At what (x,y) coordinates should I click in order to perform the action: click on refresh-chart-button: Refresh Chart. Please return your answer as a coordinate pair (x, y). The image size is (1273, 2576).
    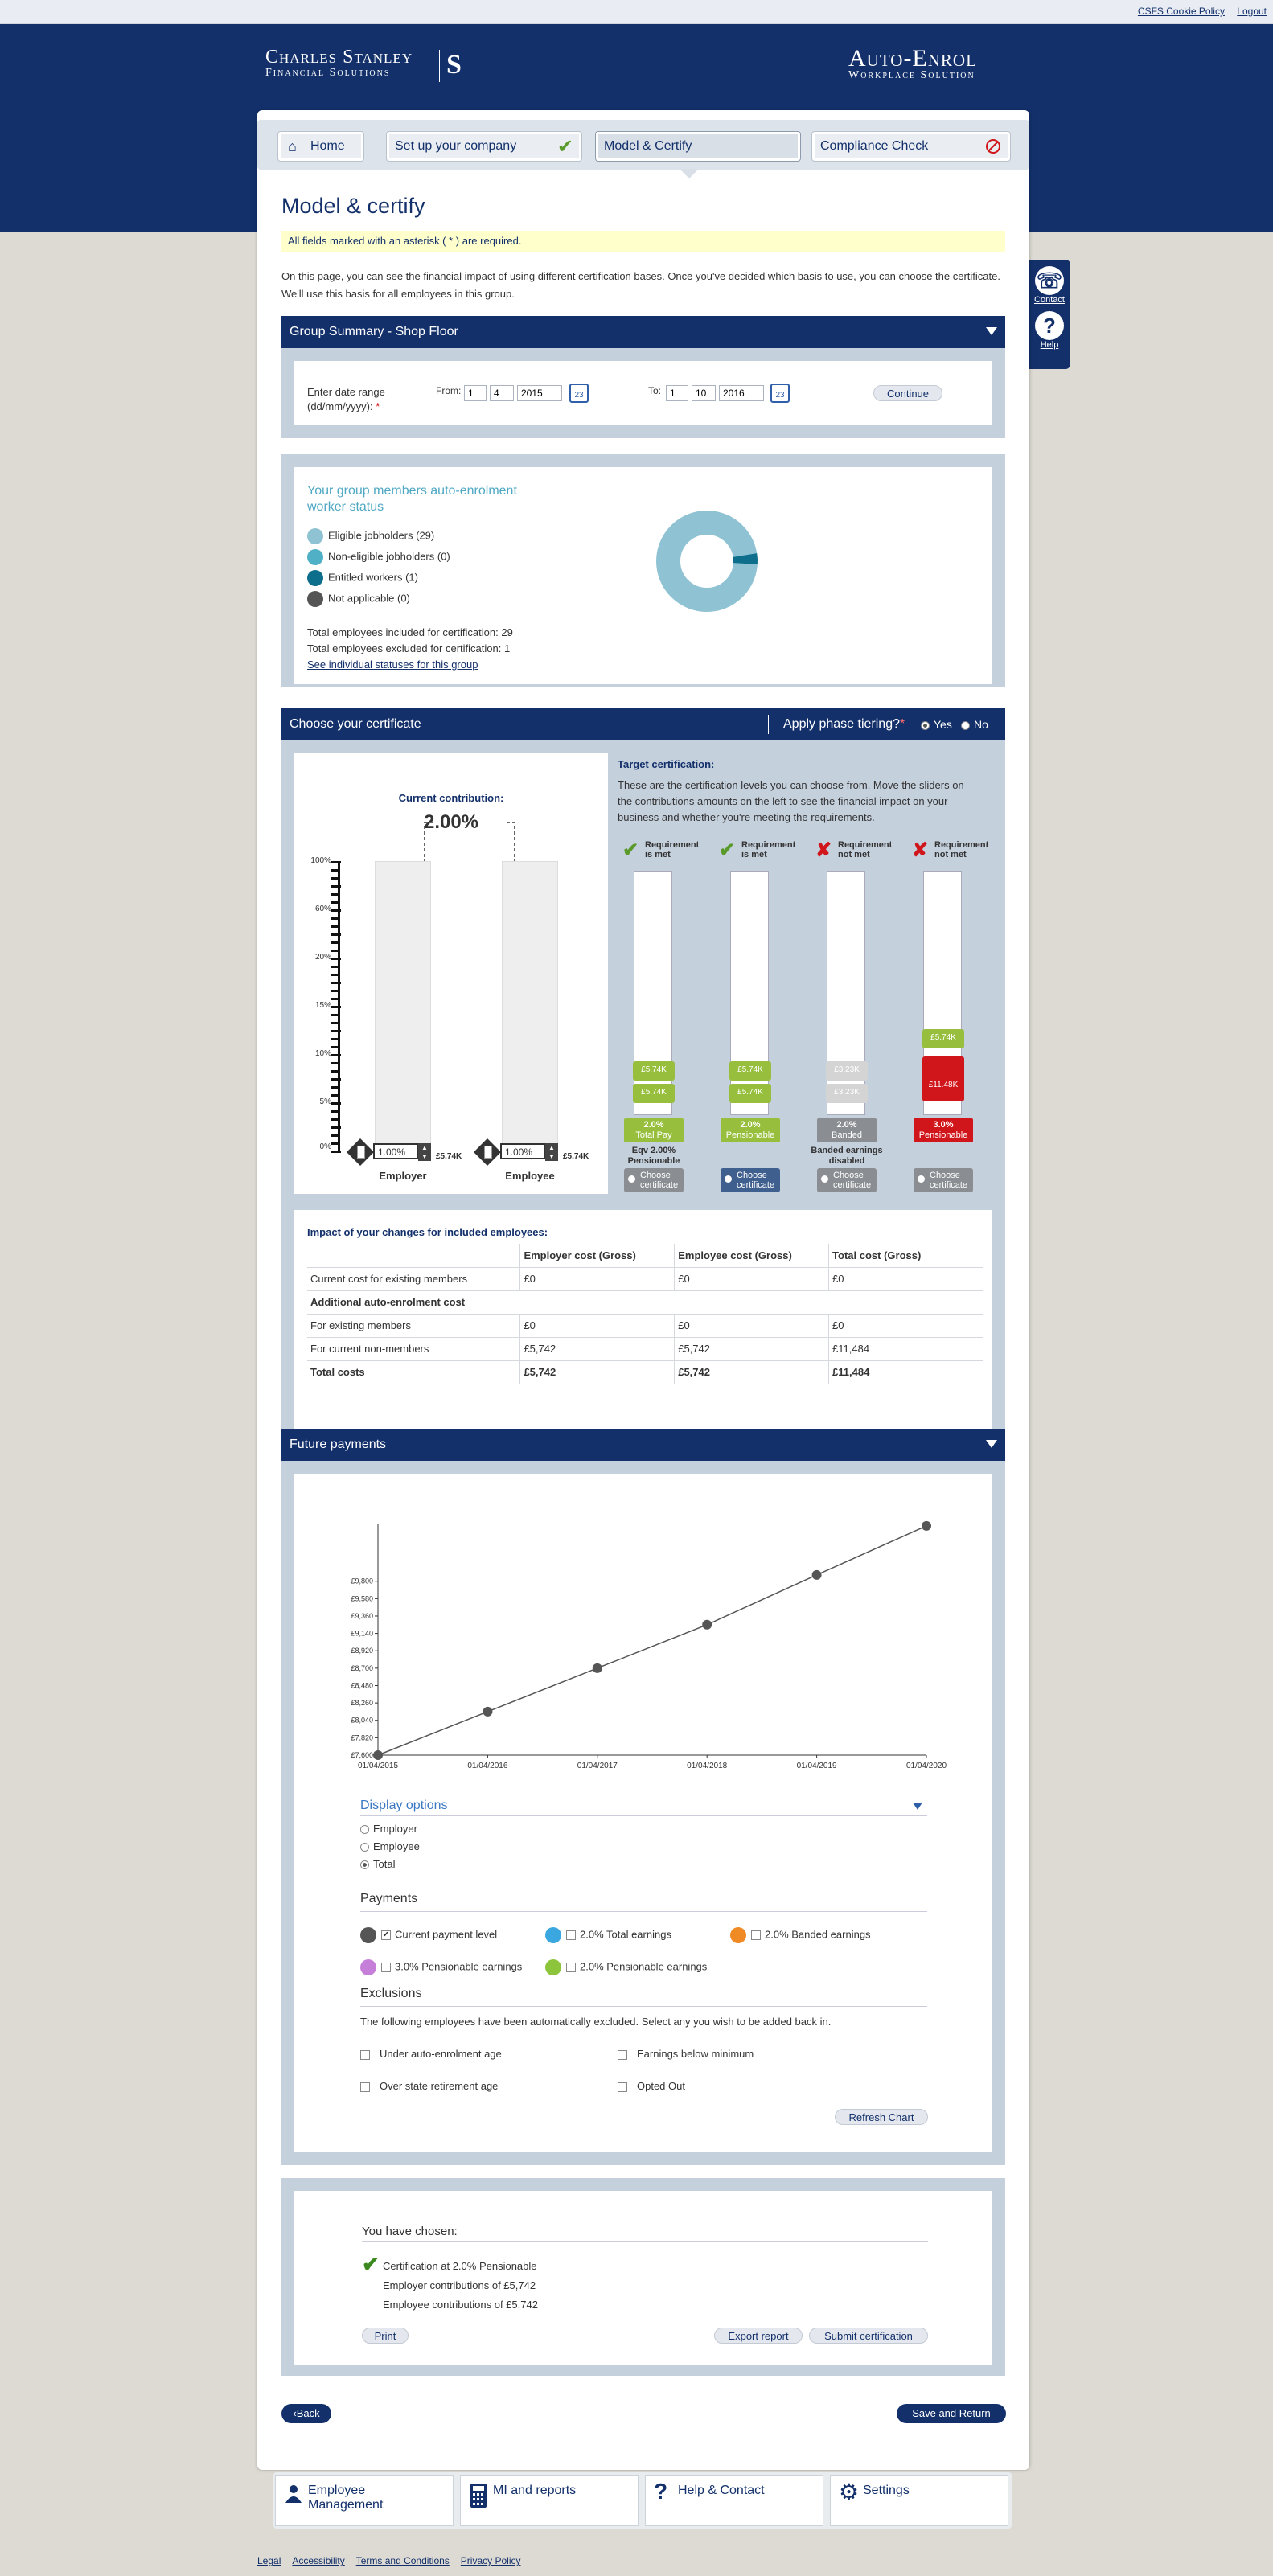
    Looking at the image, I should click on (881, 2117).